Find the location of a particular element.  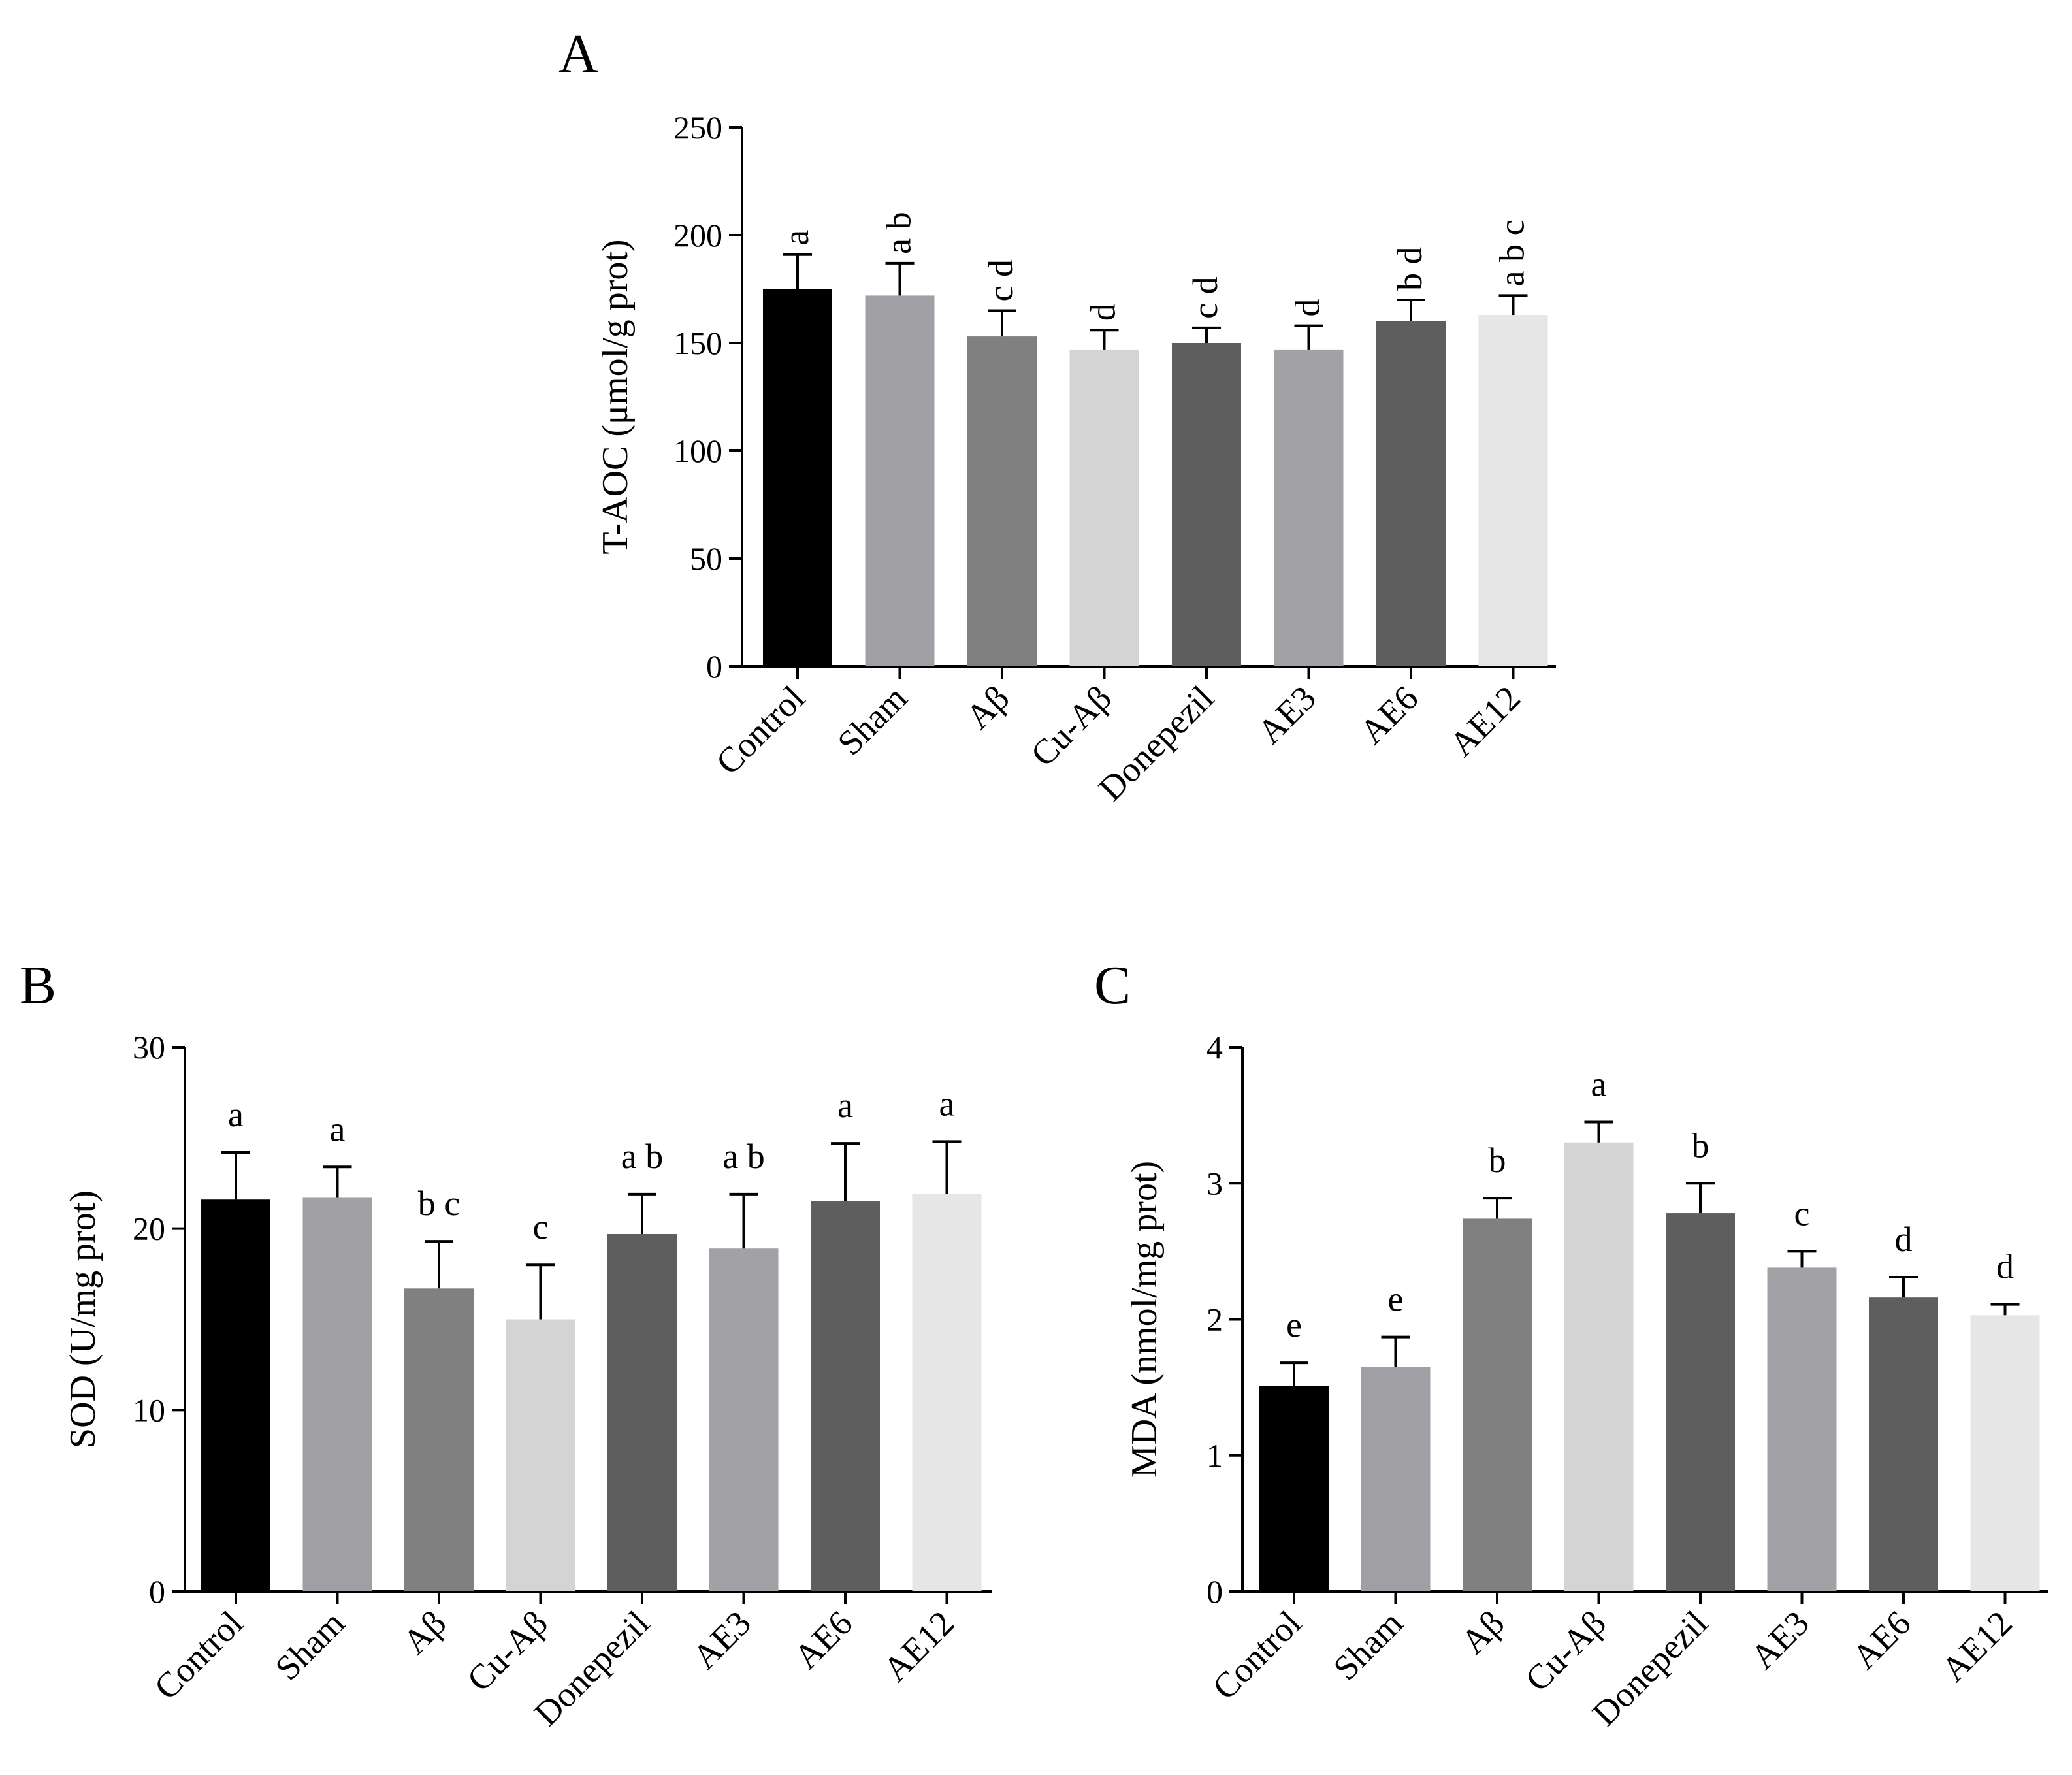

panel-letter: C is located at coordinates (1112, 985).